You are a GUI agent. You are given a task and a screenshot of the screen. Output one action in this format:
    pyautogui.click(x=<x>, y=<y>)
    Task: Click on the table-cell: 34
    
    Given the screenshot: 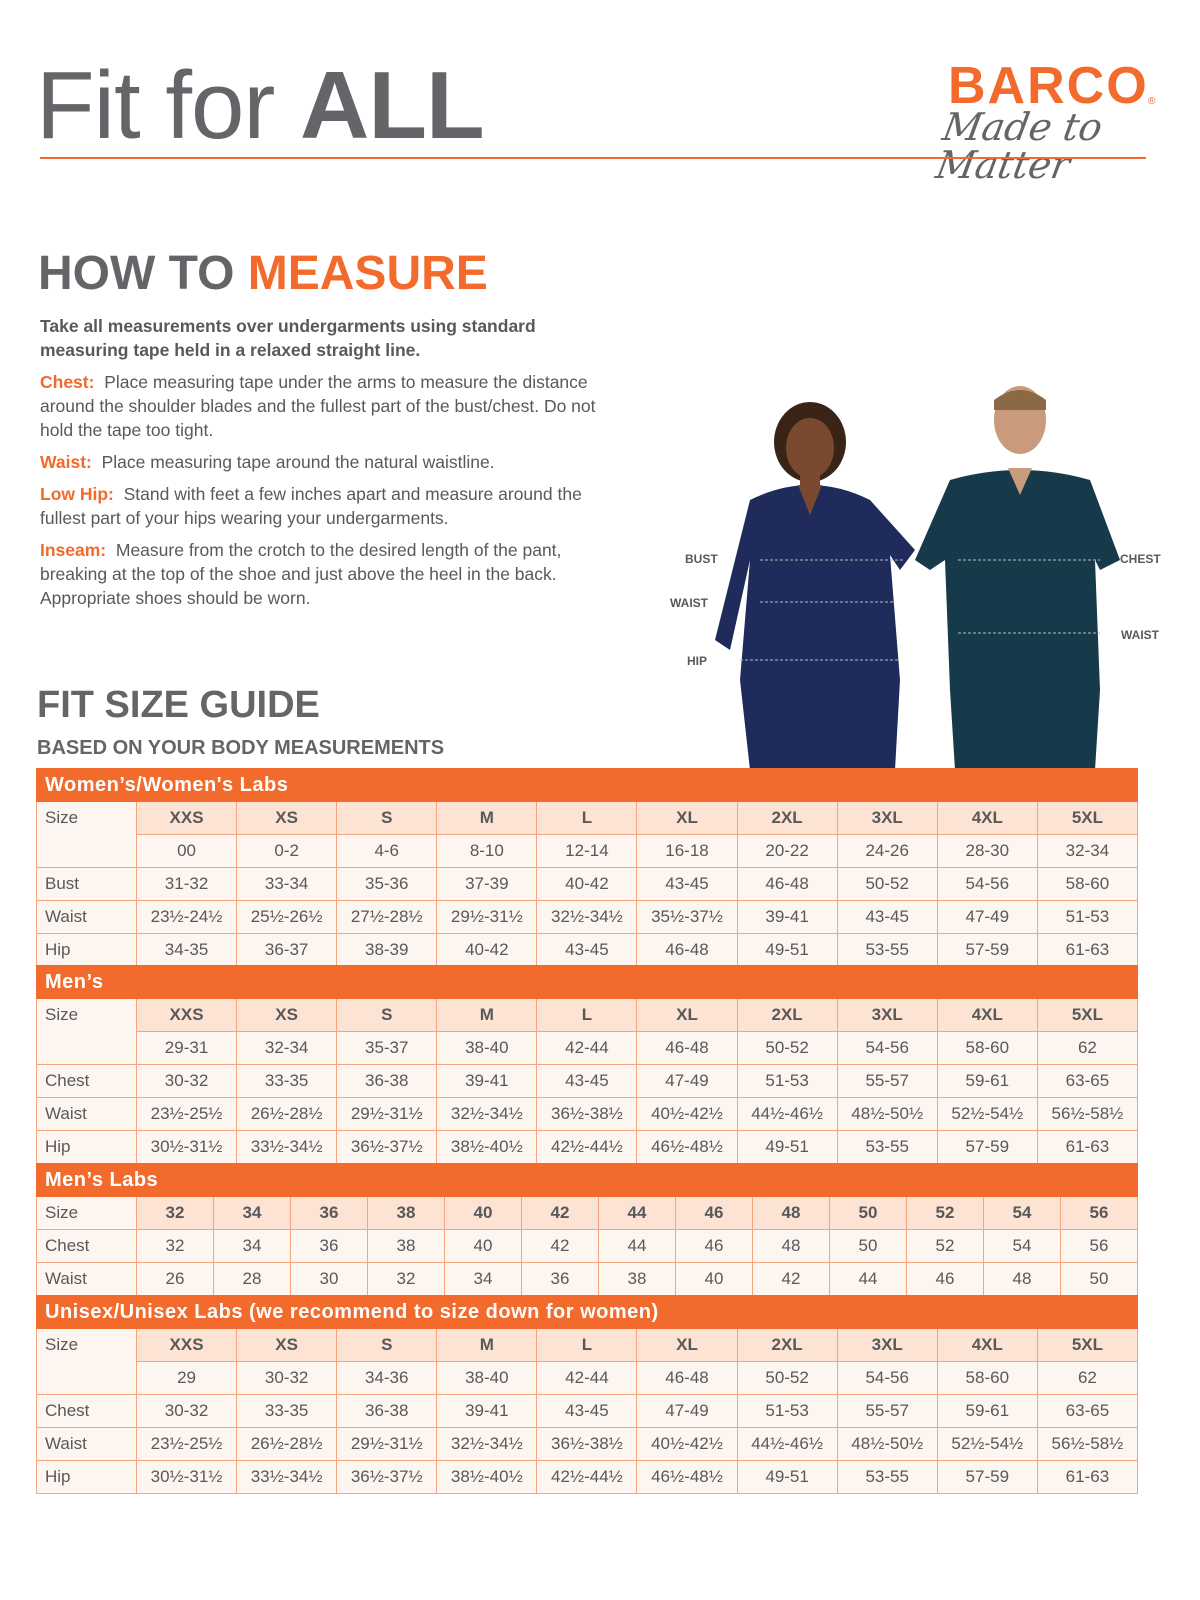 What is the action you would take?
    pyautogui.click(x=252, y=1246)
    